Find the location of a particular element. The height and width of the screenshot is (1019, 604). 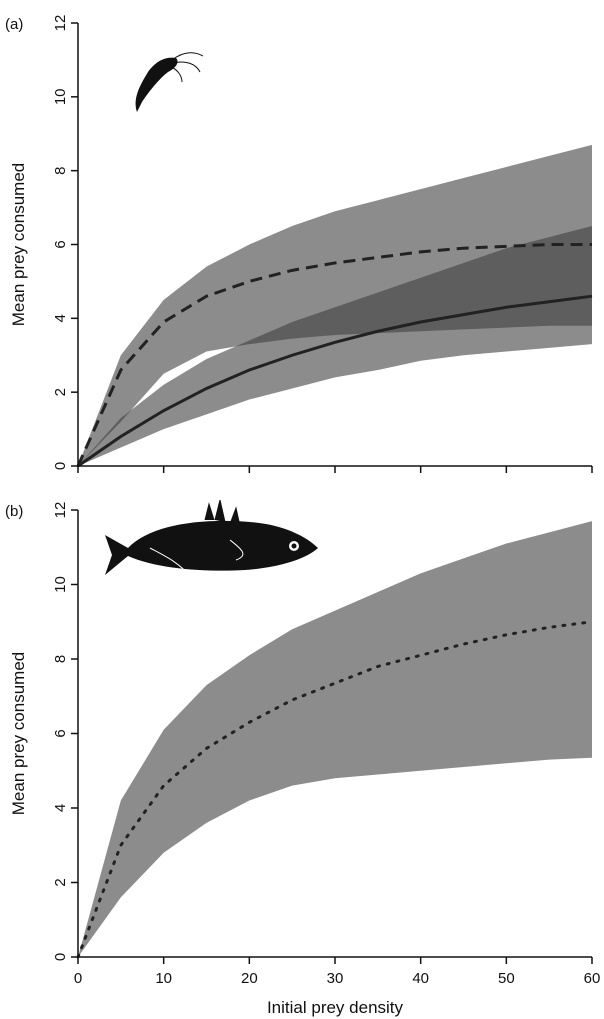

curve is located at coordinates (335, 381).